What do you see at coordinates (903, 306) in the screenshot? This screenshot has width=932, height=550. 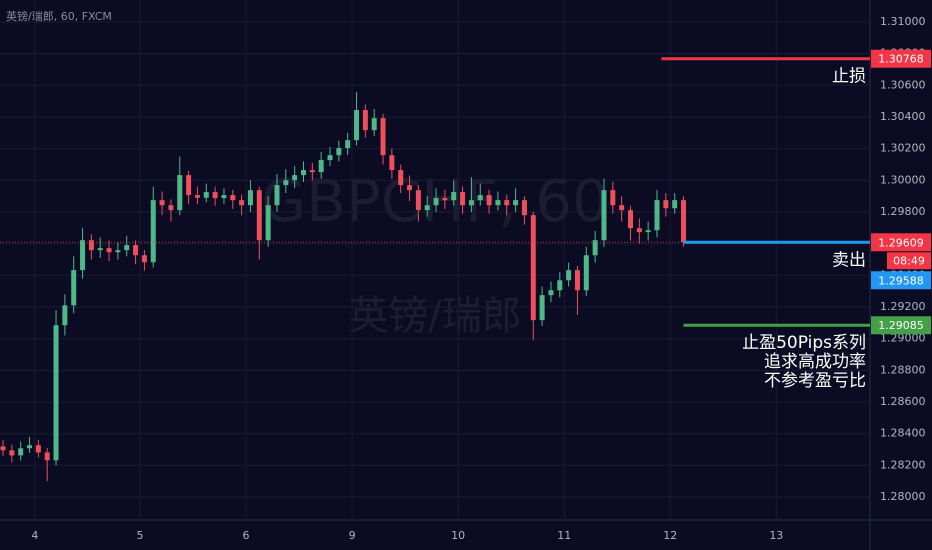 I see `y-tick-label: 1.29200` at bounding box center [903, 306].